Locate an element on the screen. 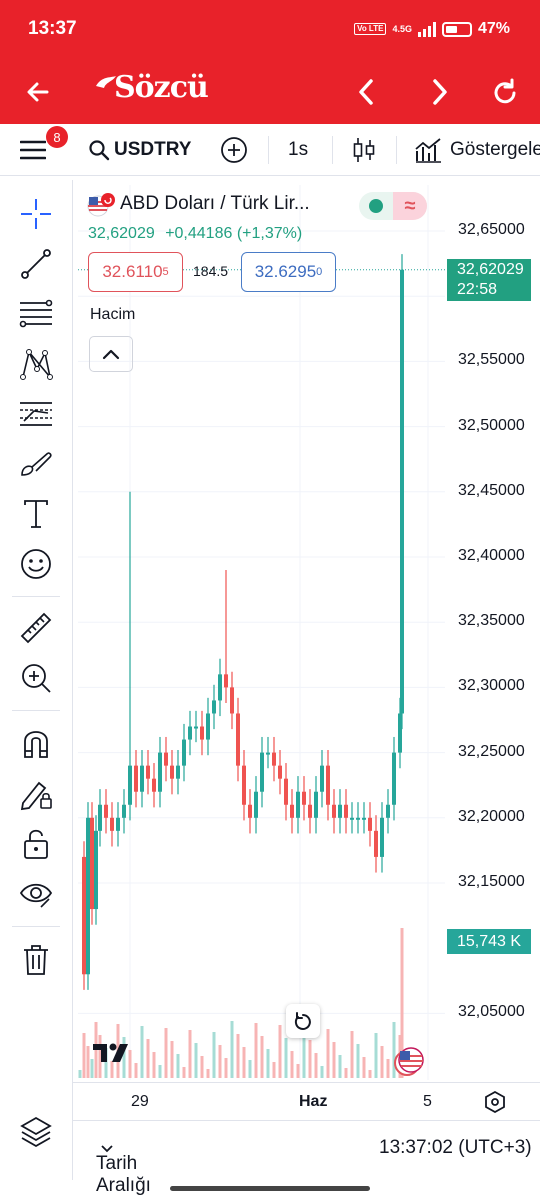 The width and height of the screenshot is (540, 1200). collapse-legend-button is located at coordinates (111, 354).